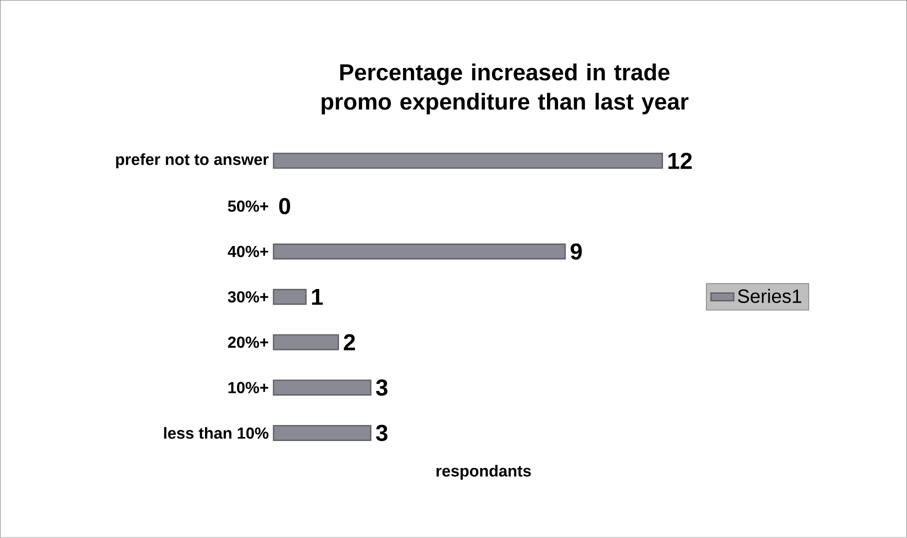 This screenshot has width=907, height=538. What do you see at coordinates (576, 251) in the screenshot?
I see `data-label: 9` at bounding box center [576, 251].